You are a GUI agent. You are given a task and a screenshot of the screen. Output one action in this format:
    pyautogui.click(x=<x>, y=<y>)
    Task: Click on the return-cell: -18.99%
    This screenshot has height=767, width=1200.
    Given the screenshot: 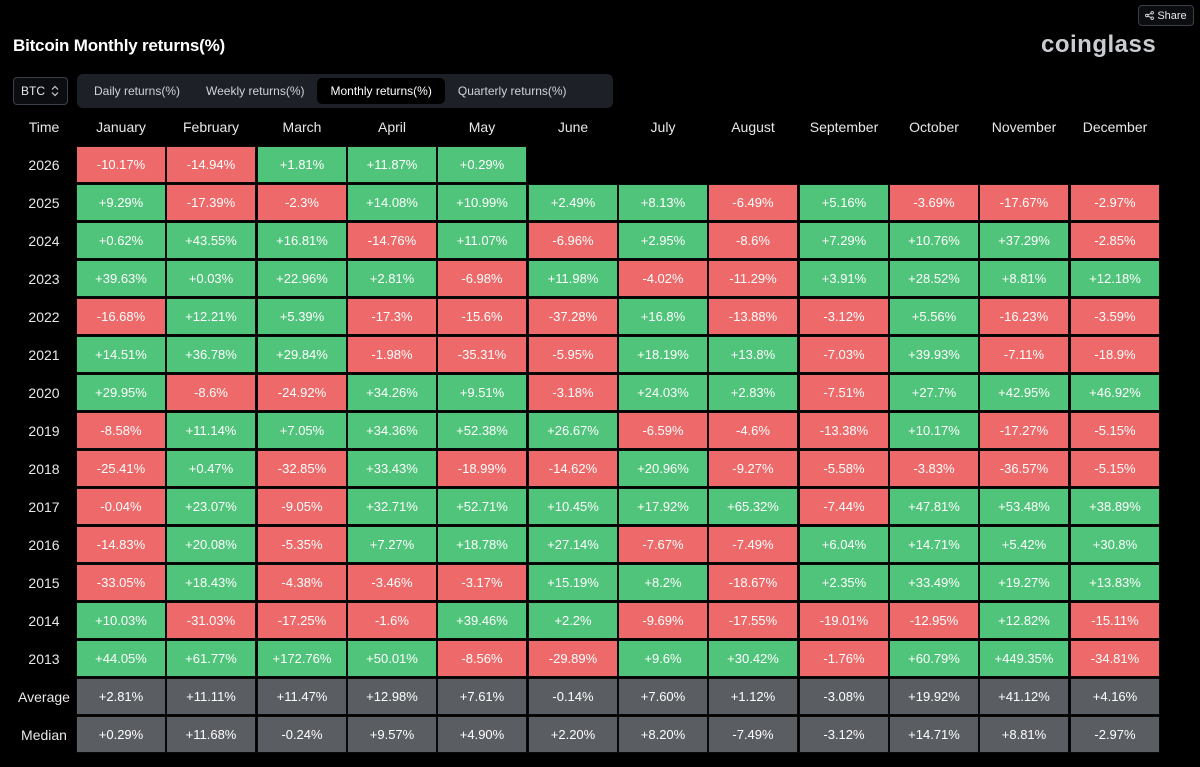 What is the action you would take?
    pyautogui.click(x=482, y=468)
    